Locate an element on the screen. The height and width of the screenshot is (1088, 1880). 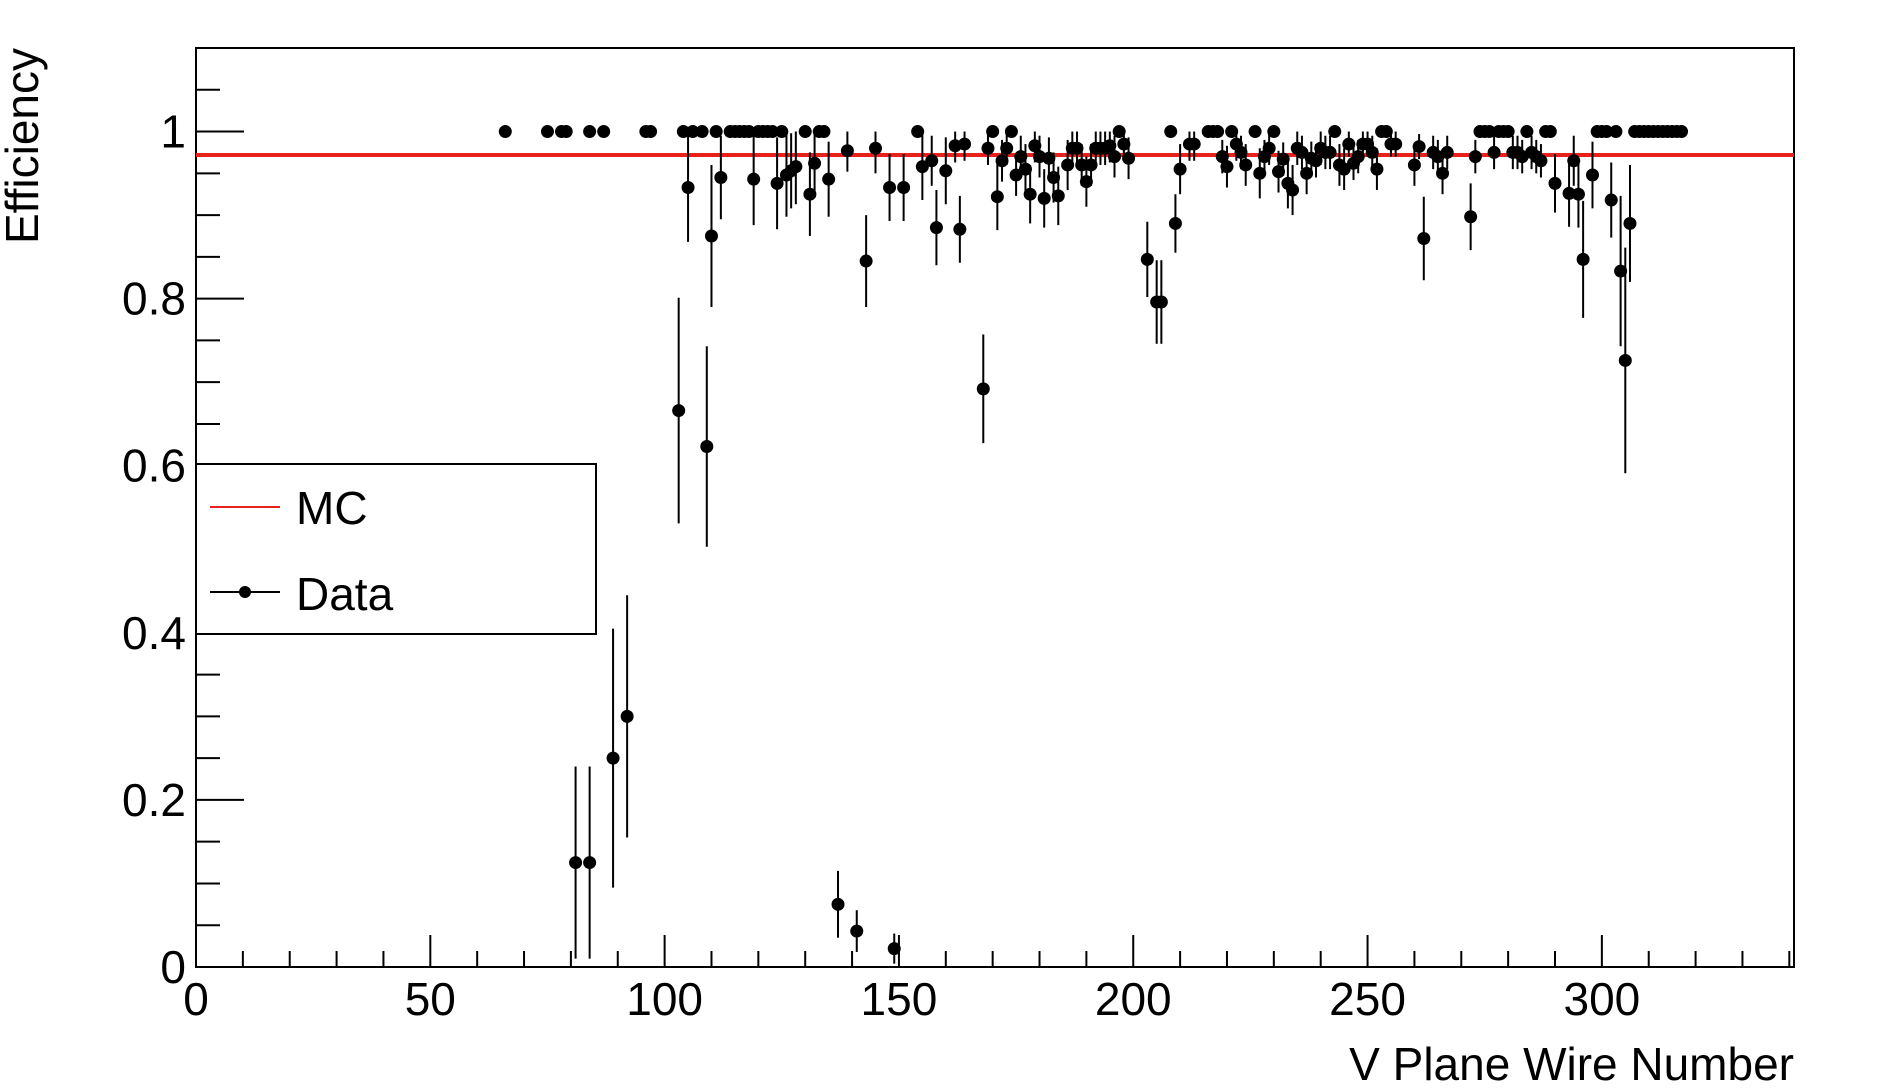
legend: MC Data is located at coordinates (396, 549).